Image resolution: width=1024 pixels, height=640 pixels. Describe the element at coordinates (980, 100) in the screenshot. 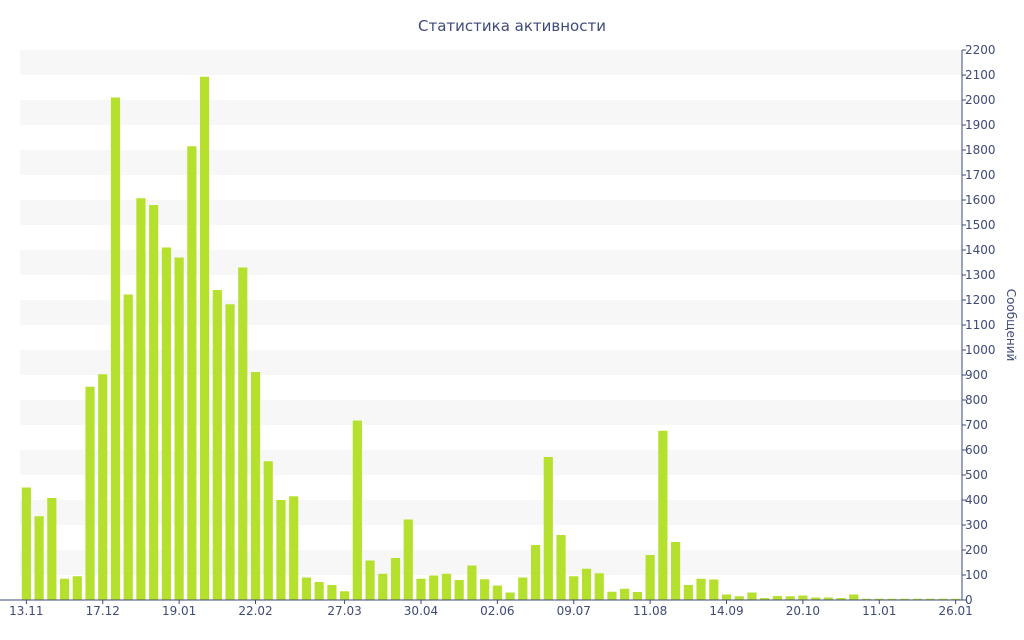

I see `y-tick-label: 2000` at that location.